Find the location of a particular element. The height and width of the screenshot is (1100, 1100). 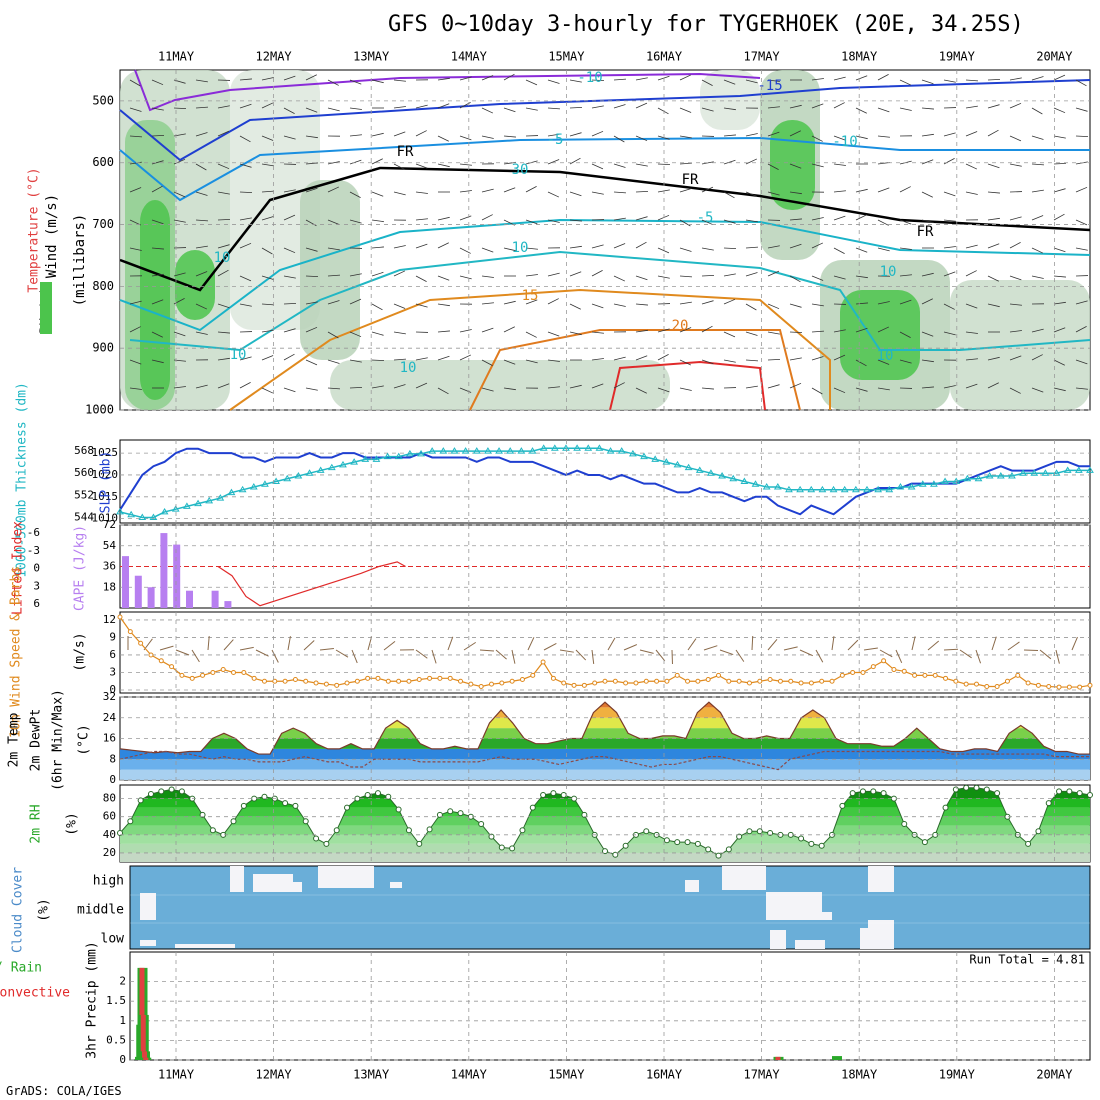

temp-contour-minus15 is located at coordinates (447, 90).